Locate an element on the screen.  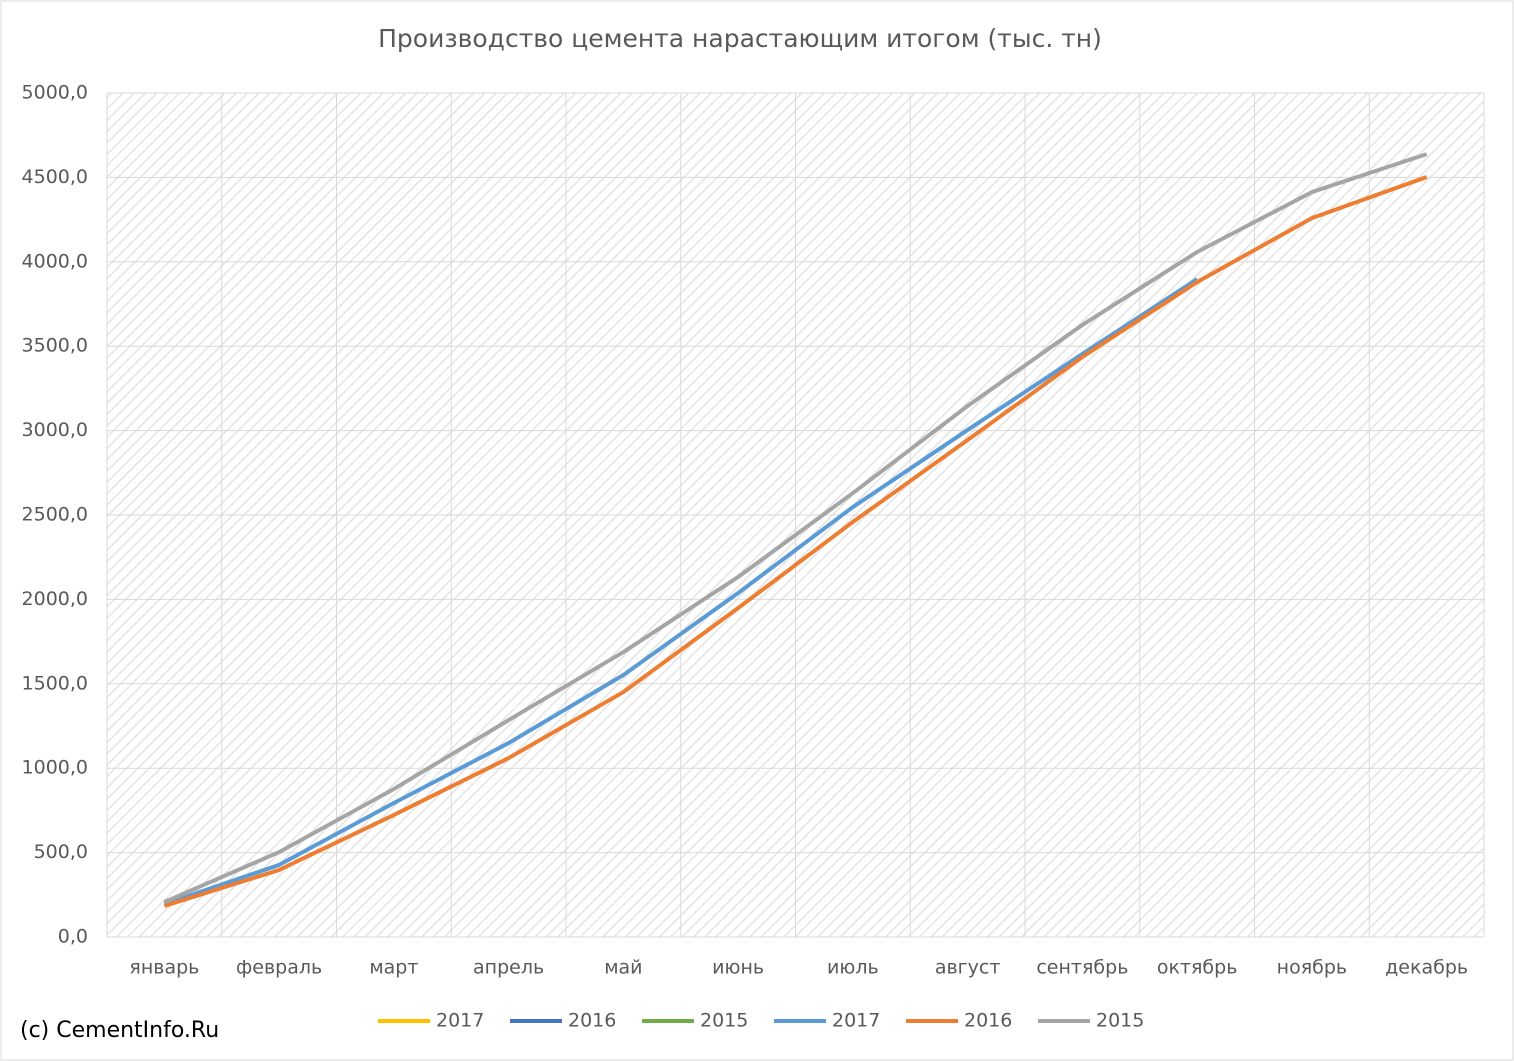
y-tick-label: 4000,0 is located at coordinates (55, 261).